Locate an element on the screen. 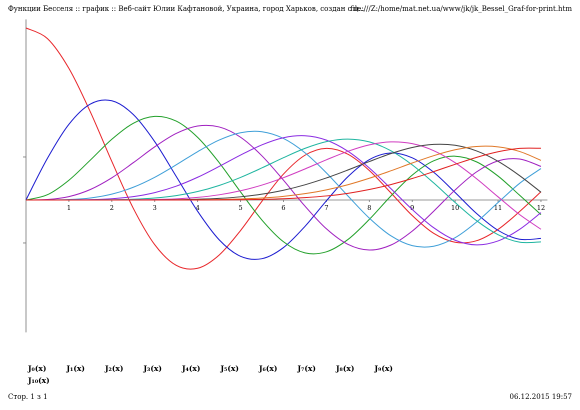 The width and height of the screenshot is (580, 410). legend-entry: J₆(x) is located at coordinates (267, 368).